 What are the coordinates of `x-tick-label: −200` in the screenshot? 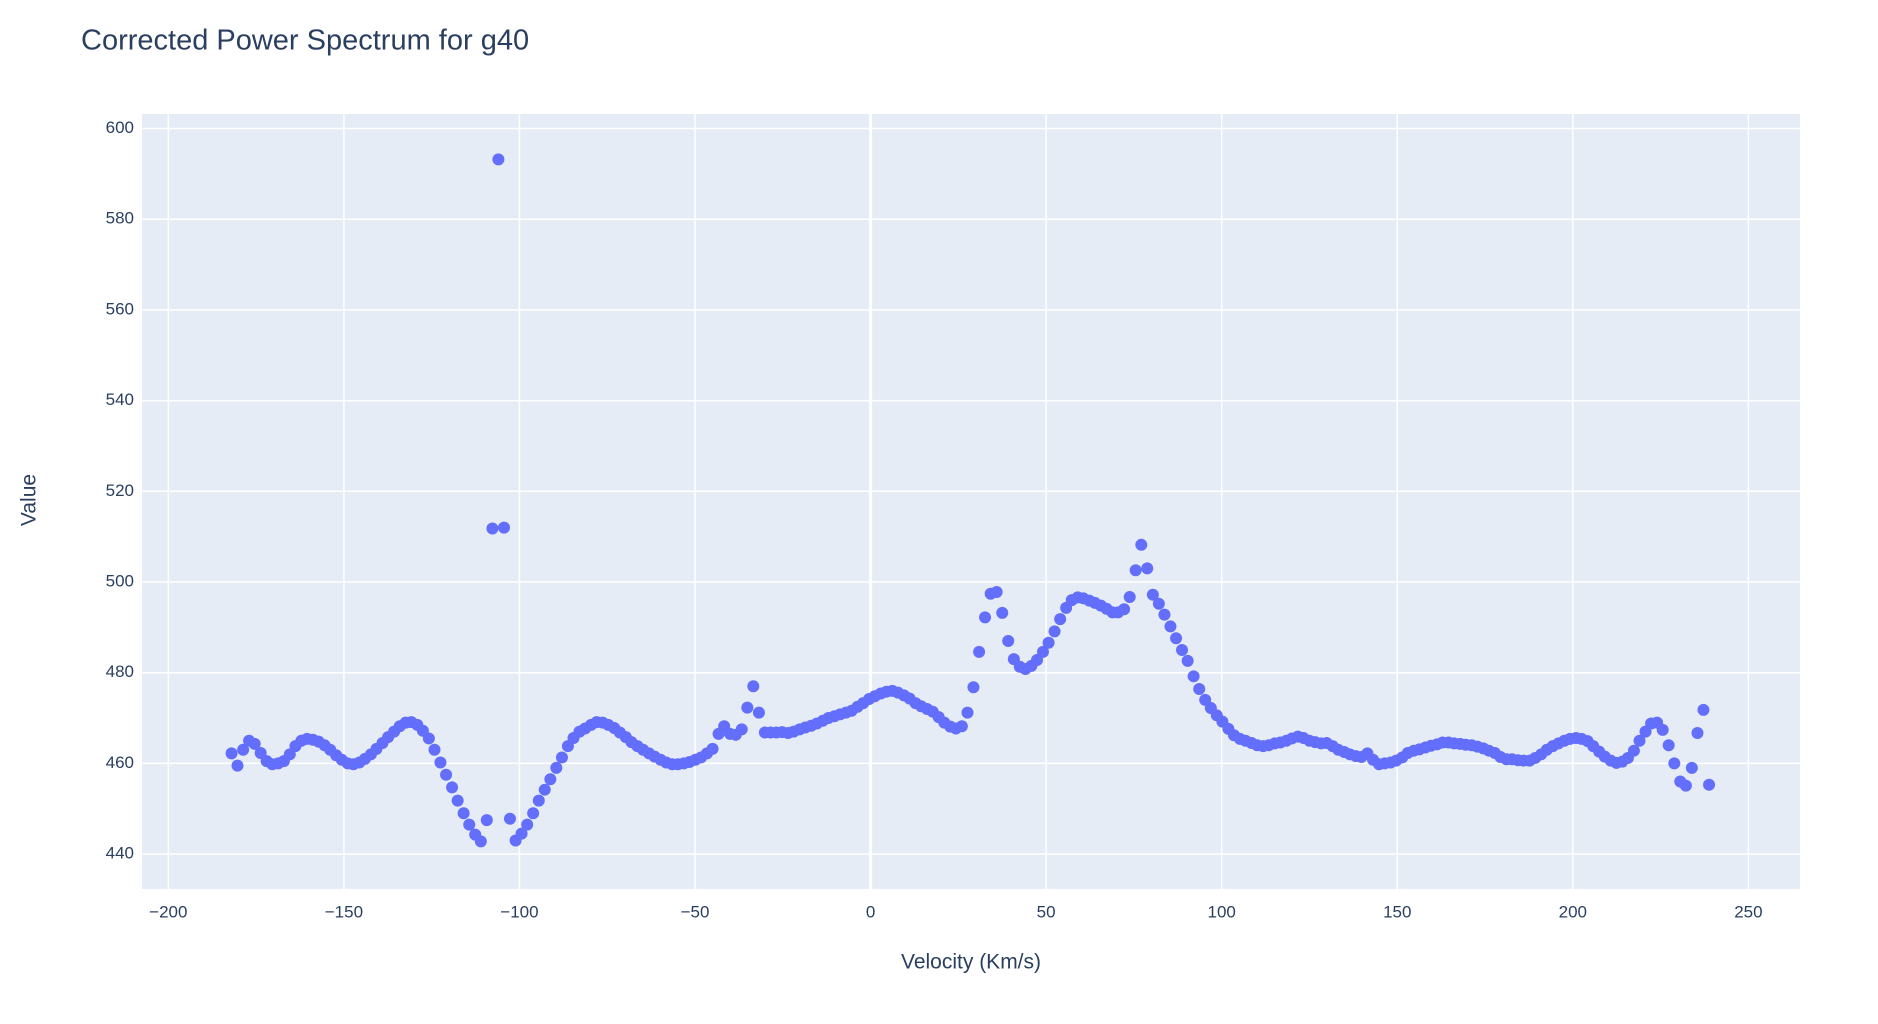 It's located at (168, 911).